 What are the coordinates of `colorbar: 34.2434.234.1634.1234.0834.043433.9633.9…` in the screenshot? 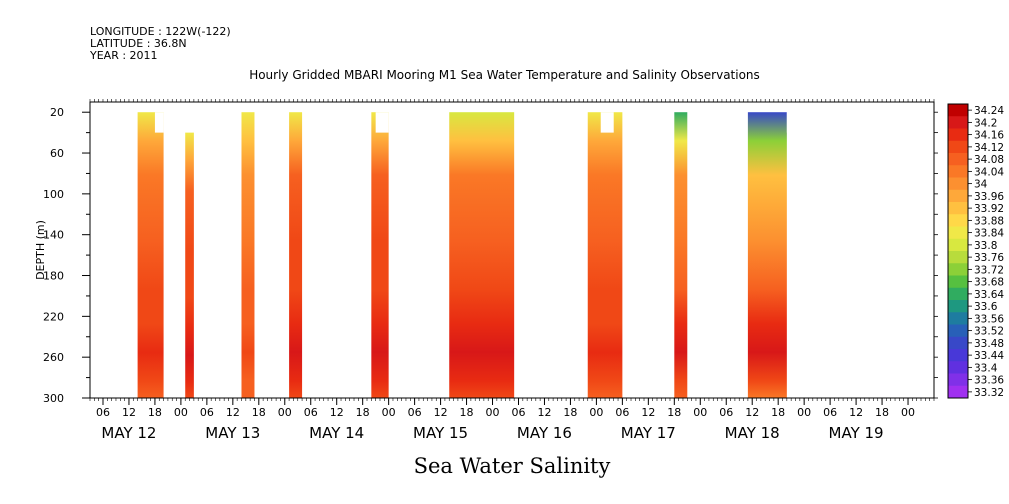 It's located at (975, 251).